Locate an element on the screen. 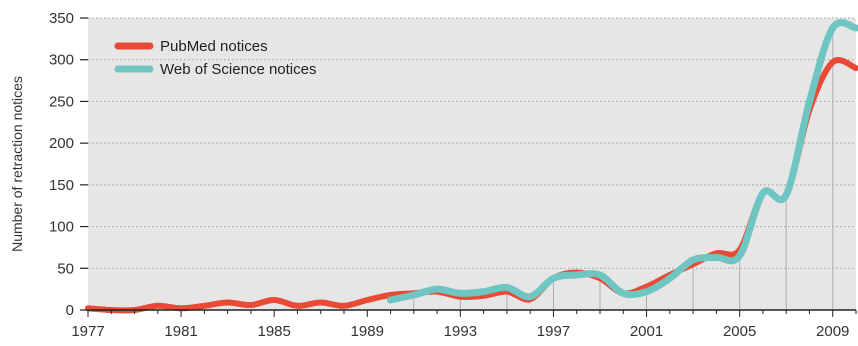 The height and width of the screenshot is (346, 858). x-tick-label: 2005 is located at coordinates (739, 331).